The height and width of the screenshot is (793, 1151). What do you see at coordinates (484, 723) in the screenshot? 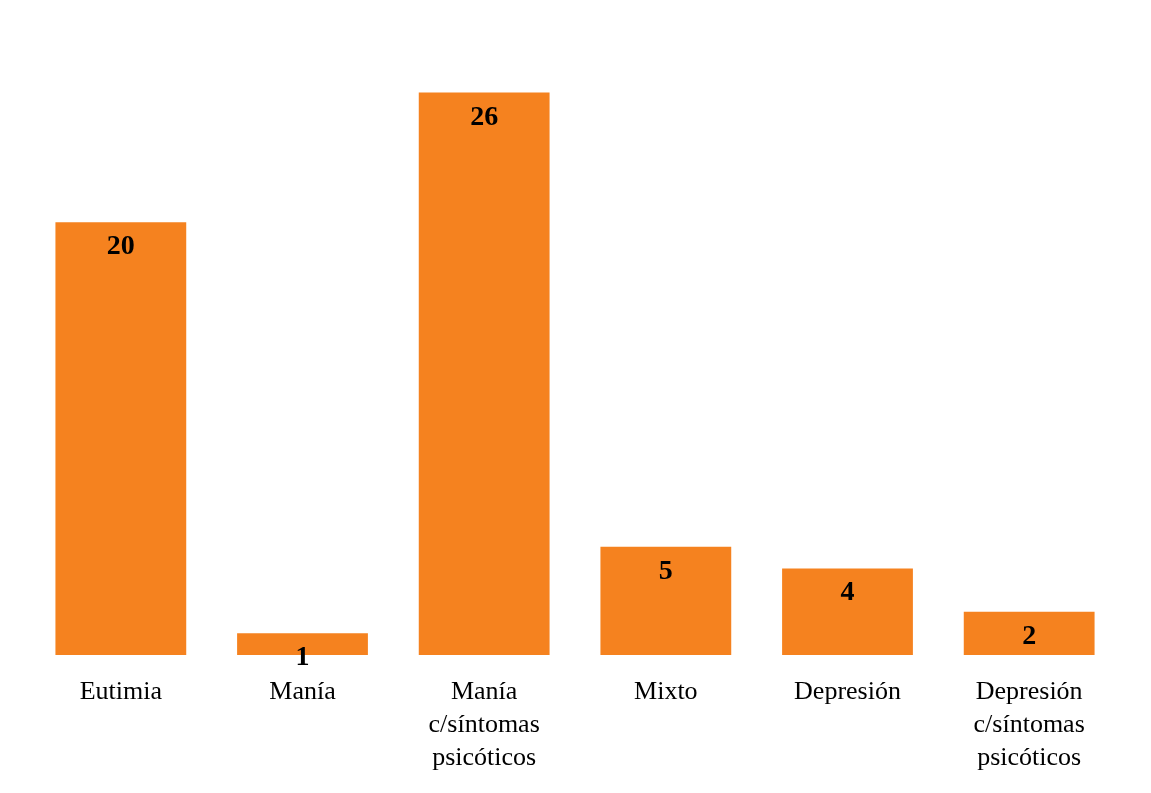
I see `x-tick-label: Manía c/síntomas psicóticos` at bounding box center [484, 723].